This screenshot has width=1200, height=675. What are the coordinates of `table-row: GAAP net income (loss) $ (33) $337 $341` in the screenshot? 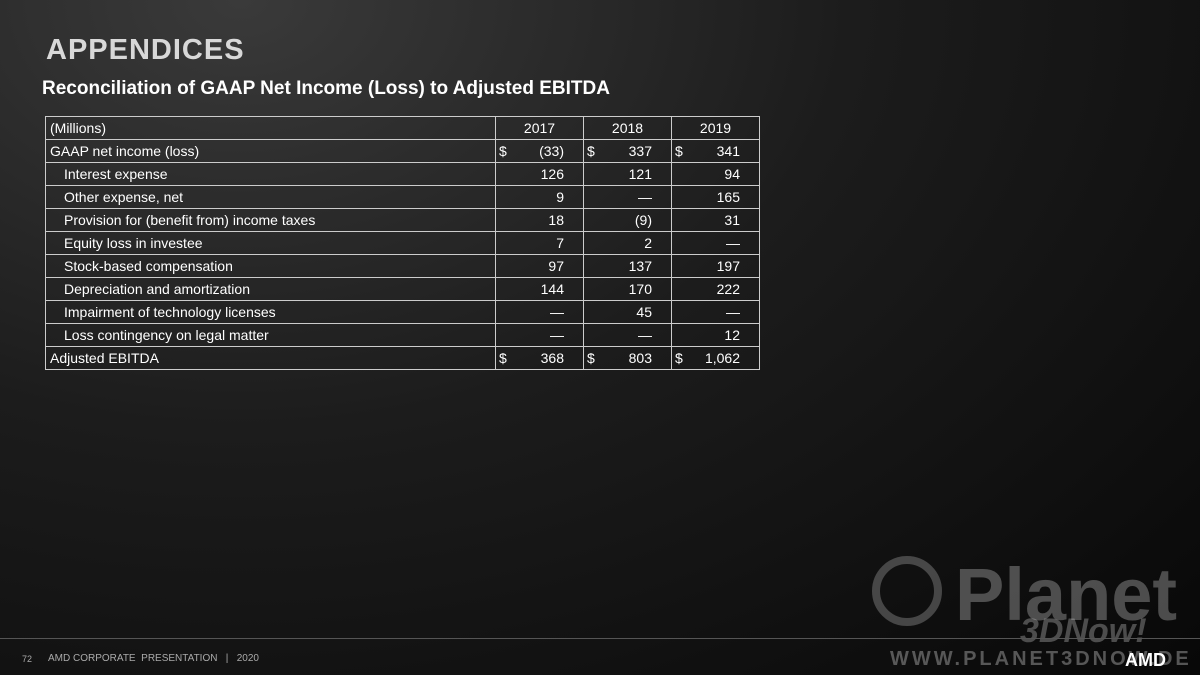 It's located at (402, 151).